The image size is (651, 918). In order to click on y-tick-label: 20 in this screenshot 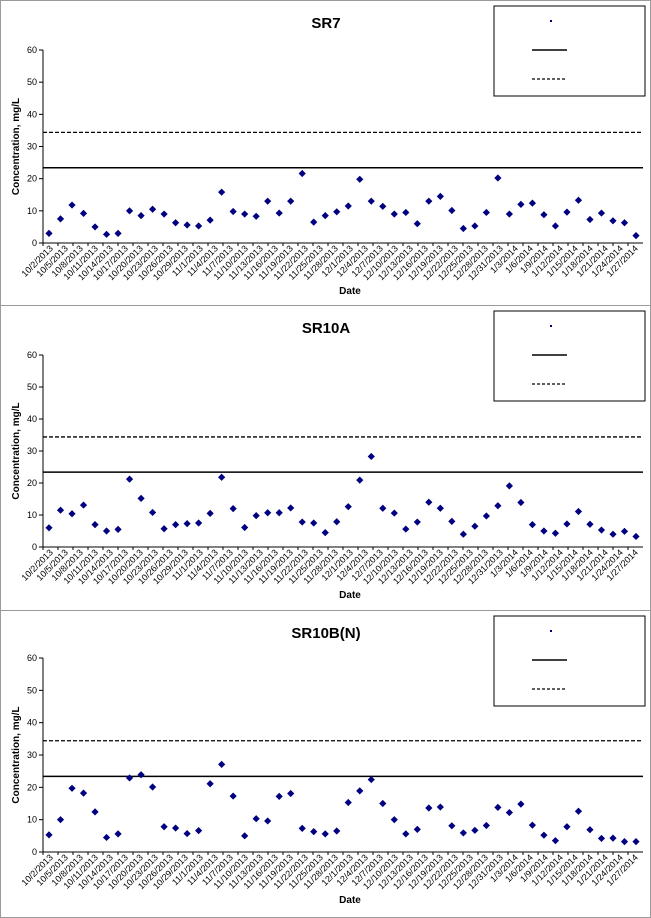, I will do `click(32, 787)`.